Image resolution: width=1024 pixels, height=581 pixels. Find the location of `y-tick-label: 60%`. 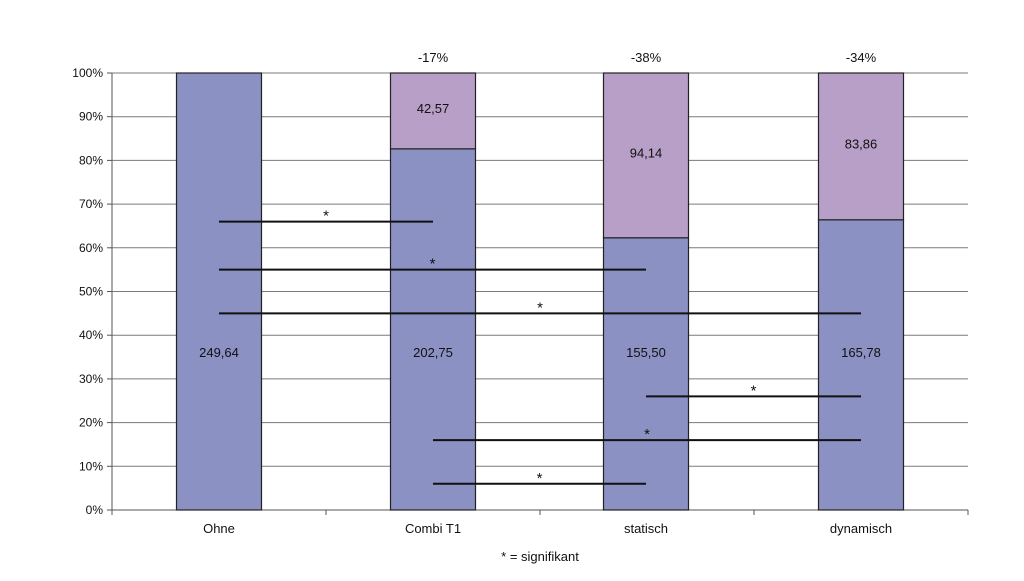

y-tick-label: 60% is located at coordinates (91, 248).